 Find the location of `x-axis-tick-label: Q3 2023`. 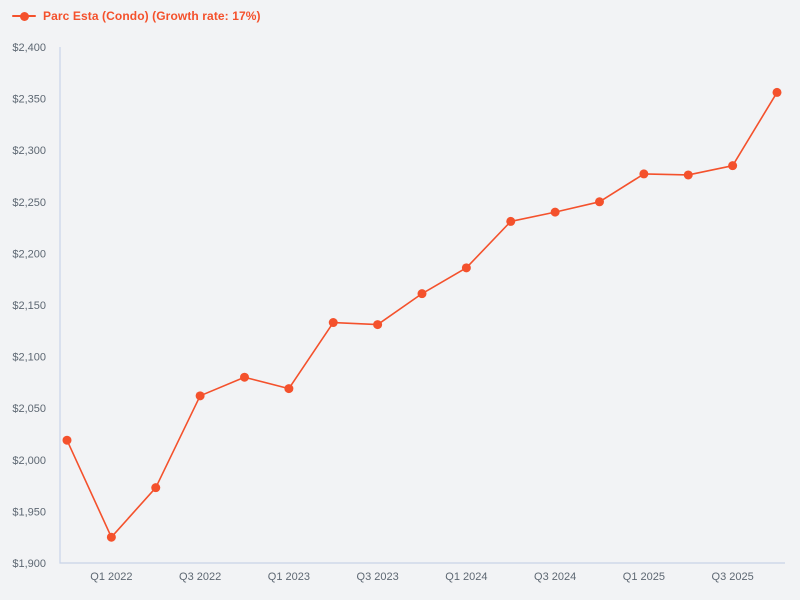

x-axis-tick-label: Q3 2023 is located at coordinates (378, 577).